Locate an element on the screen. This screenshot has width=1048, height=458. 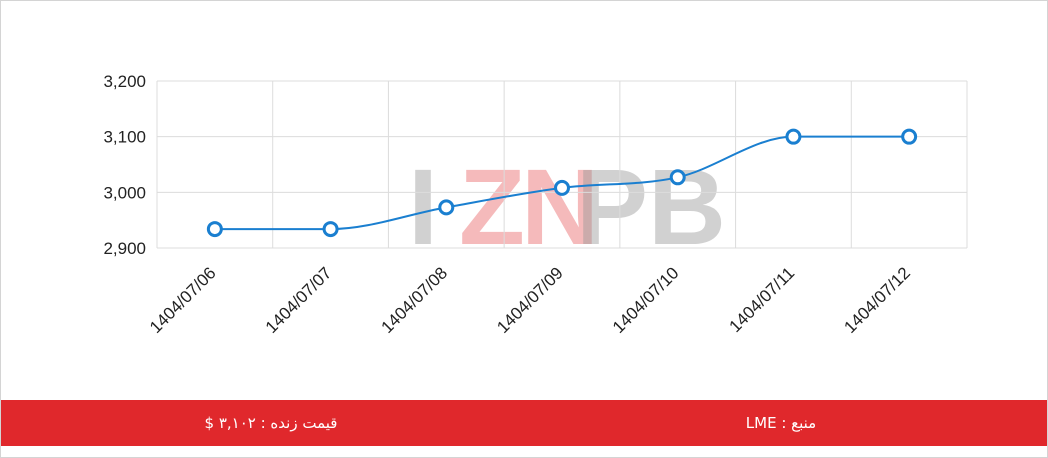
x-tick-label: 1404/07/06 is located at coordinates (183, 300).